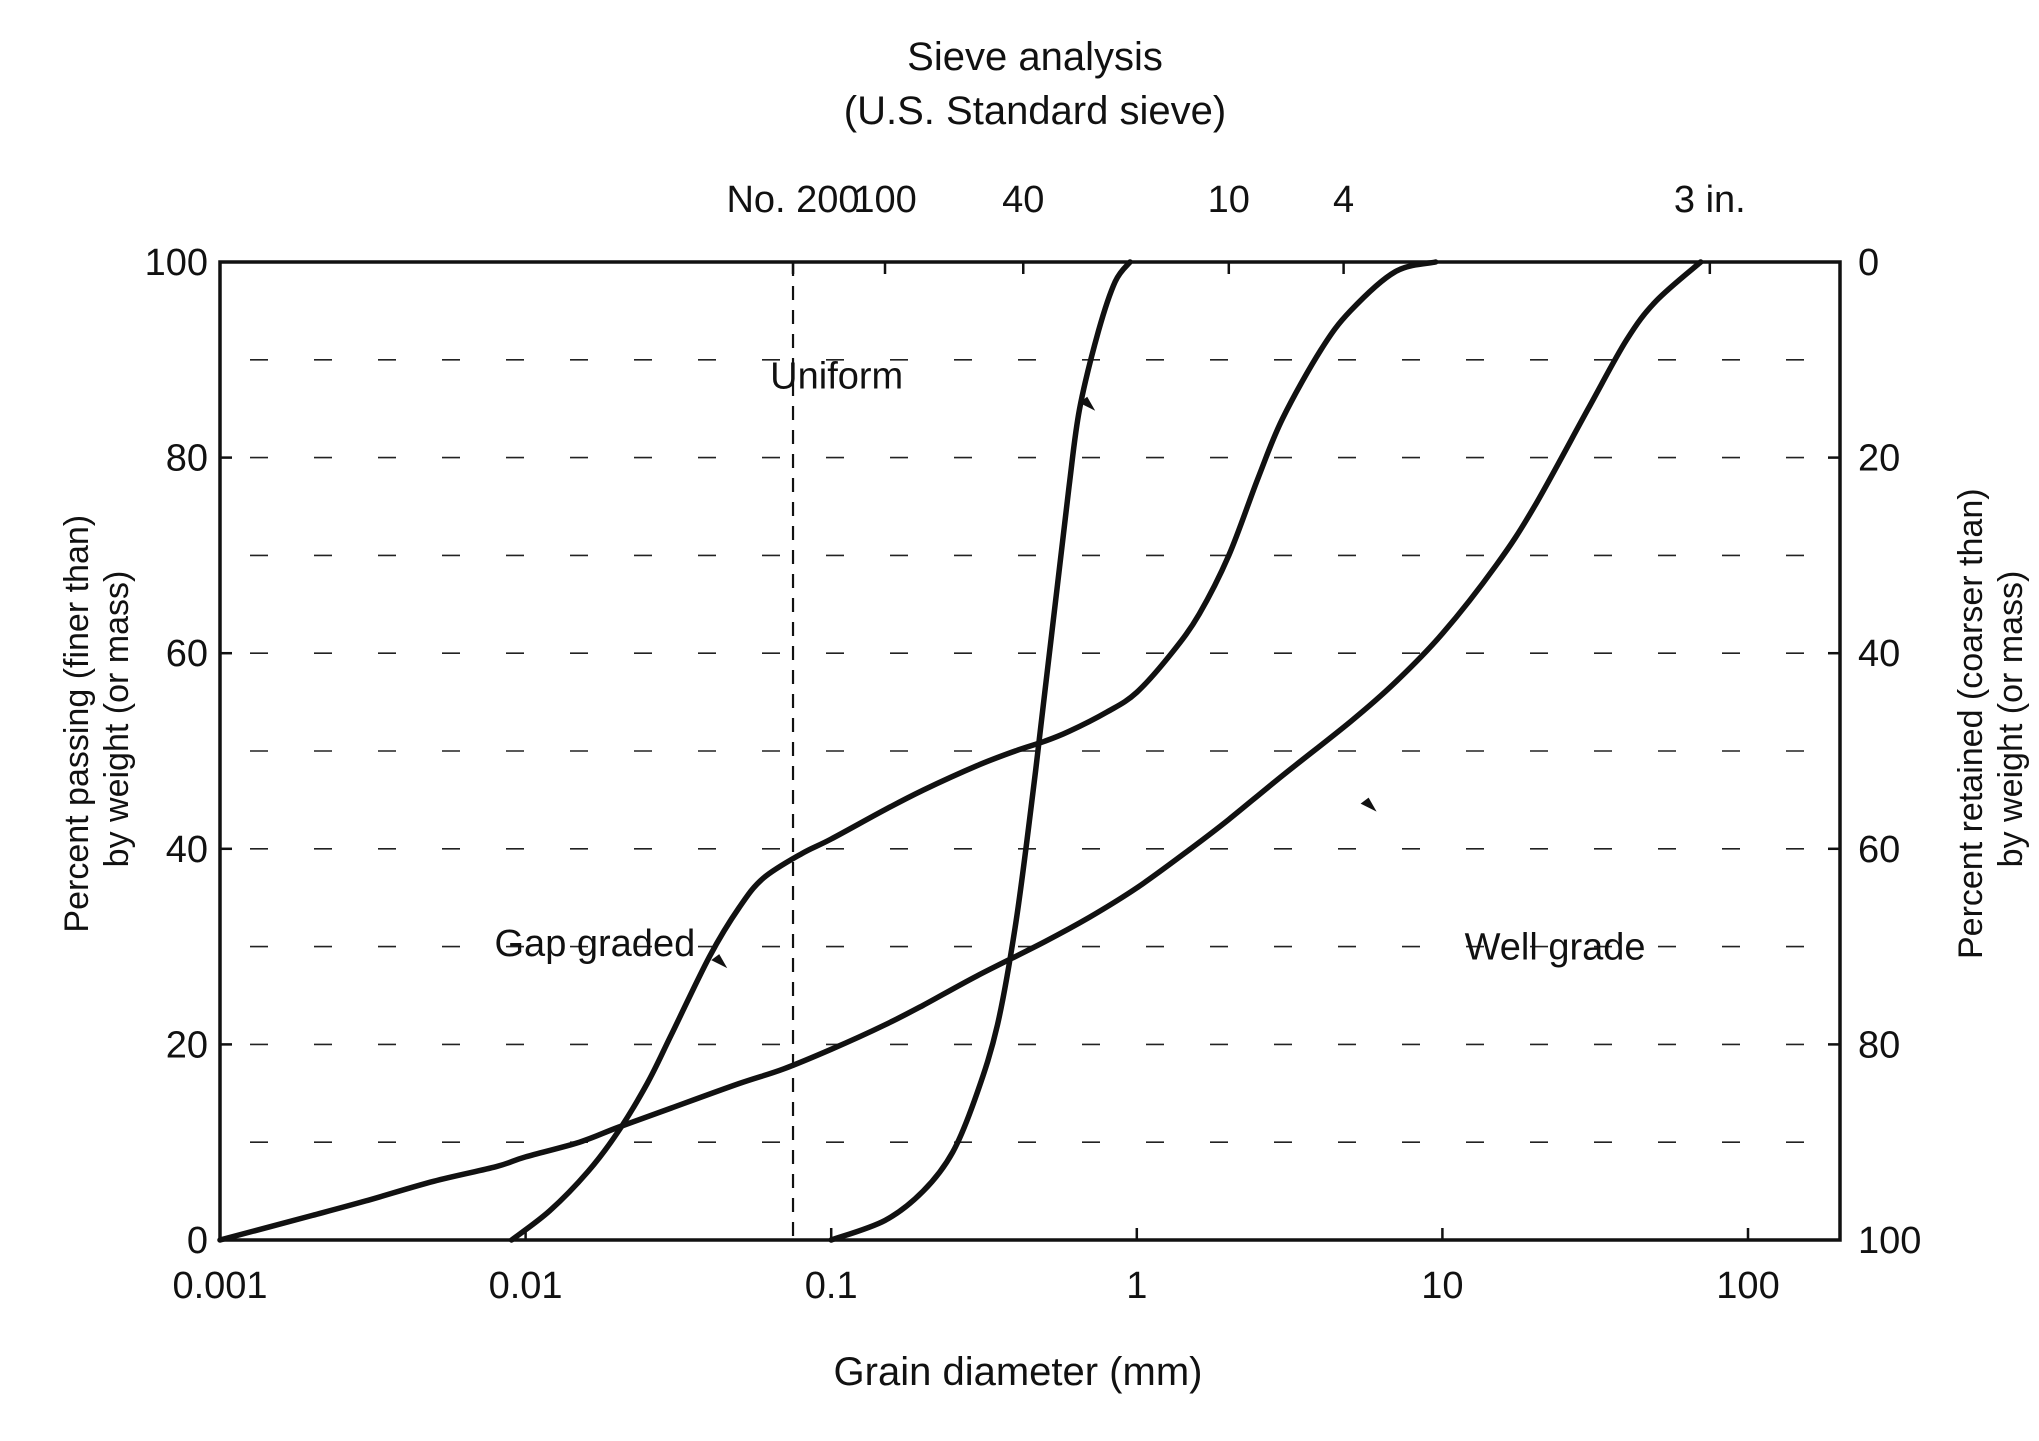 The image size is (2039, 1441). What do you see at coordinates (1879, 1045) in the screenshot?
I see `y-right-tick-label: 80` at bounding box center [1879, 1045].